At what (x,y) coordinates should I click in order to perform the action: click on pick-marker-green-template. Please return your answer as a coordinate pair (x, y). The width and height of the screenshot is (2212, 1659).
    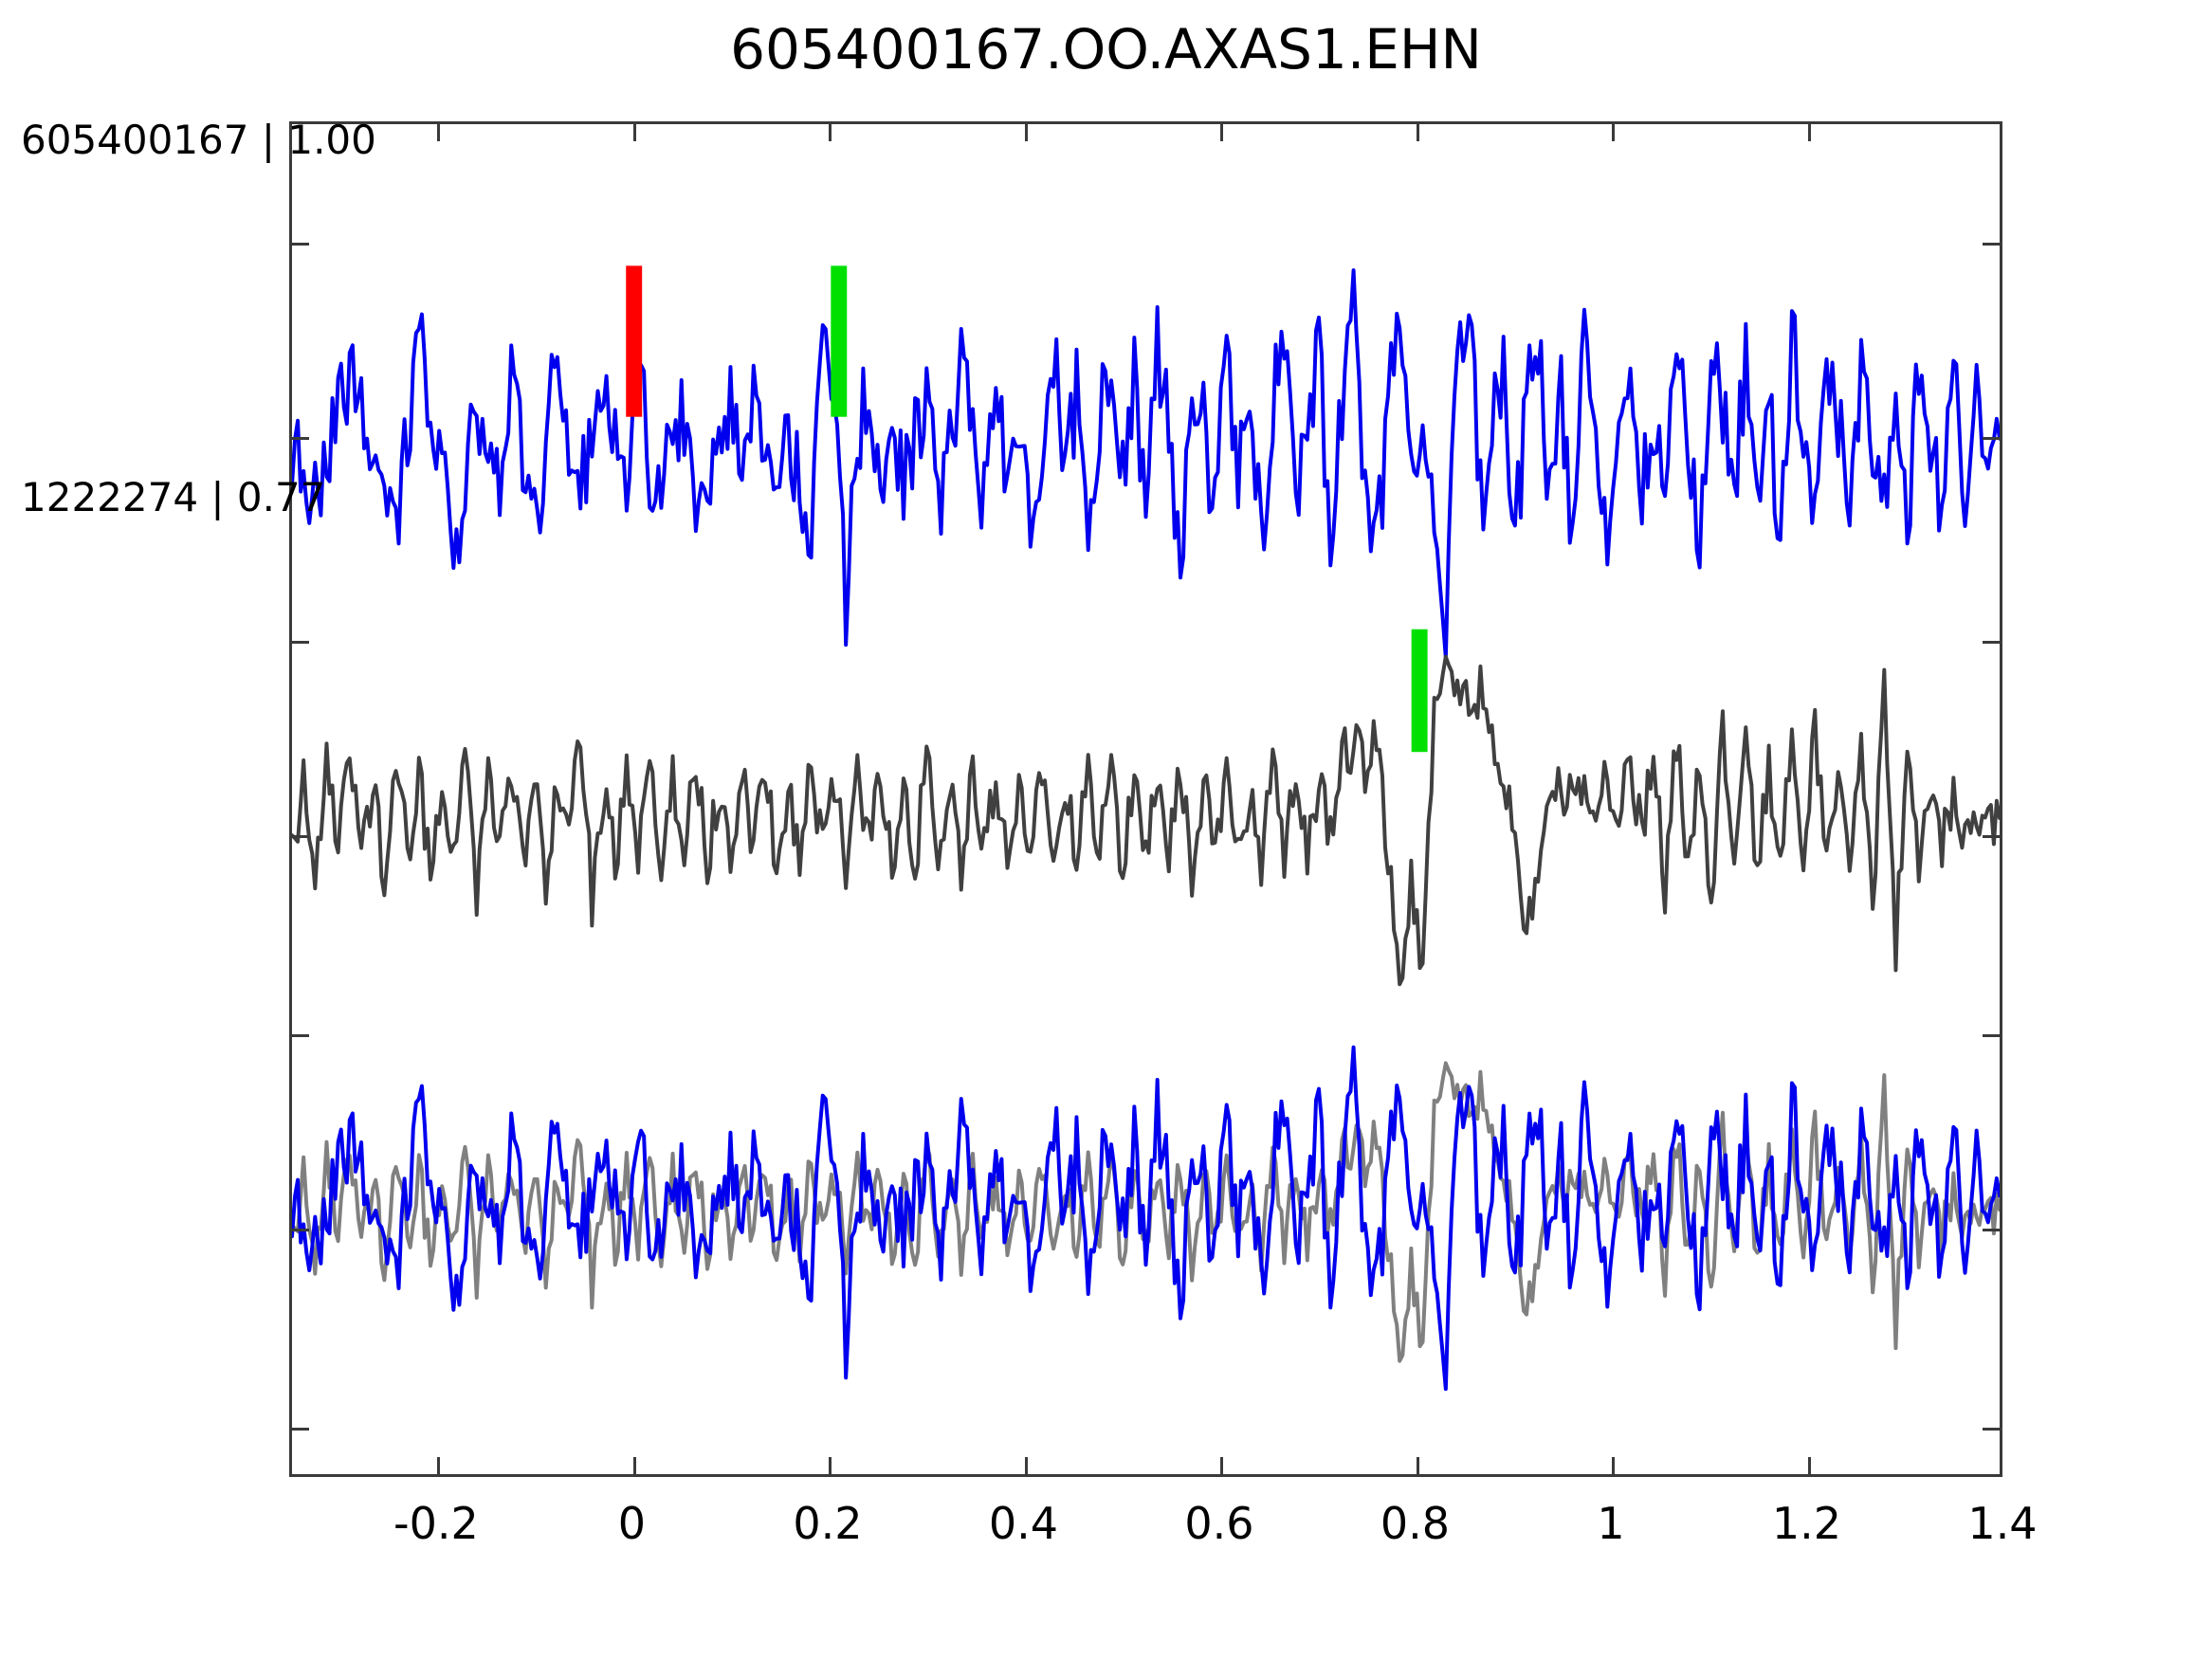
    Looking at the image, I should click on (839, 341).